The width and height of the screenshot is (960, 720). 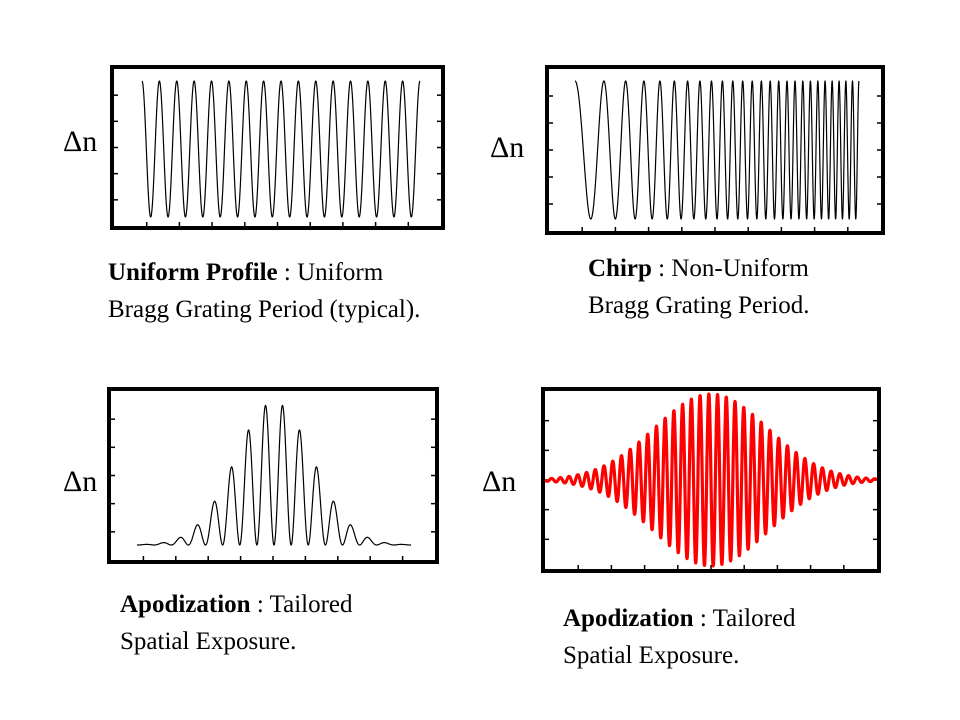 I want to click on chirp-wave-line, so click(x=717, y=150).